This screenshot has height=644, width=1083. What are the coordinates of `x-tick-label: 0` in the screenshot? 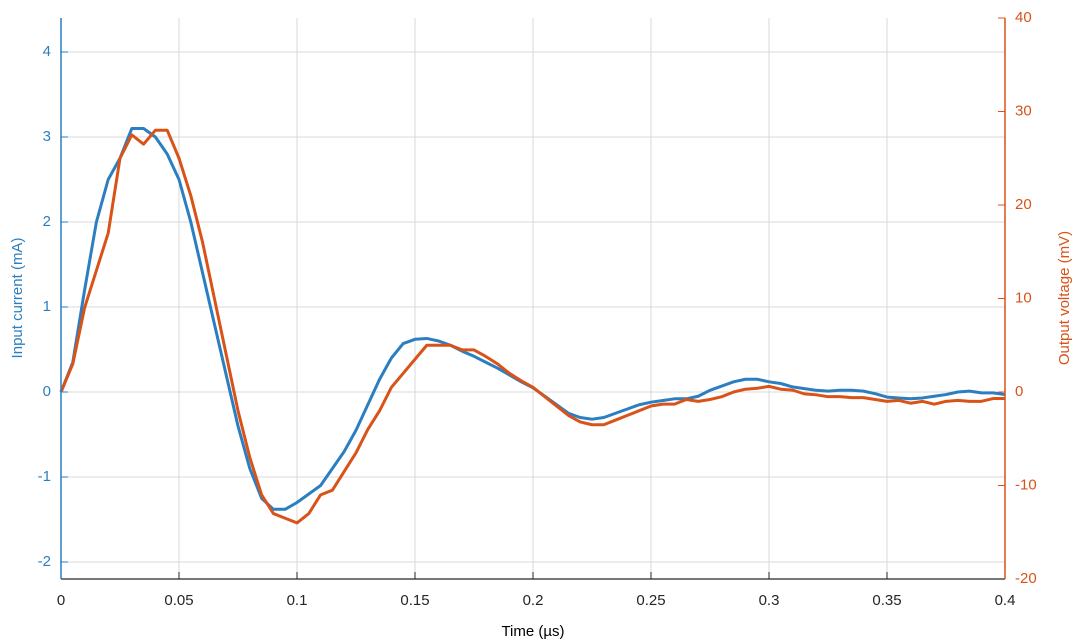 It's located at (61, 600).